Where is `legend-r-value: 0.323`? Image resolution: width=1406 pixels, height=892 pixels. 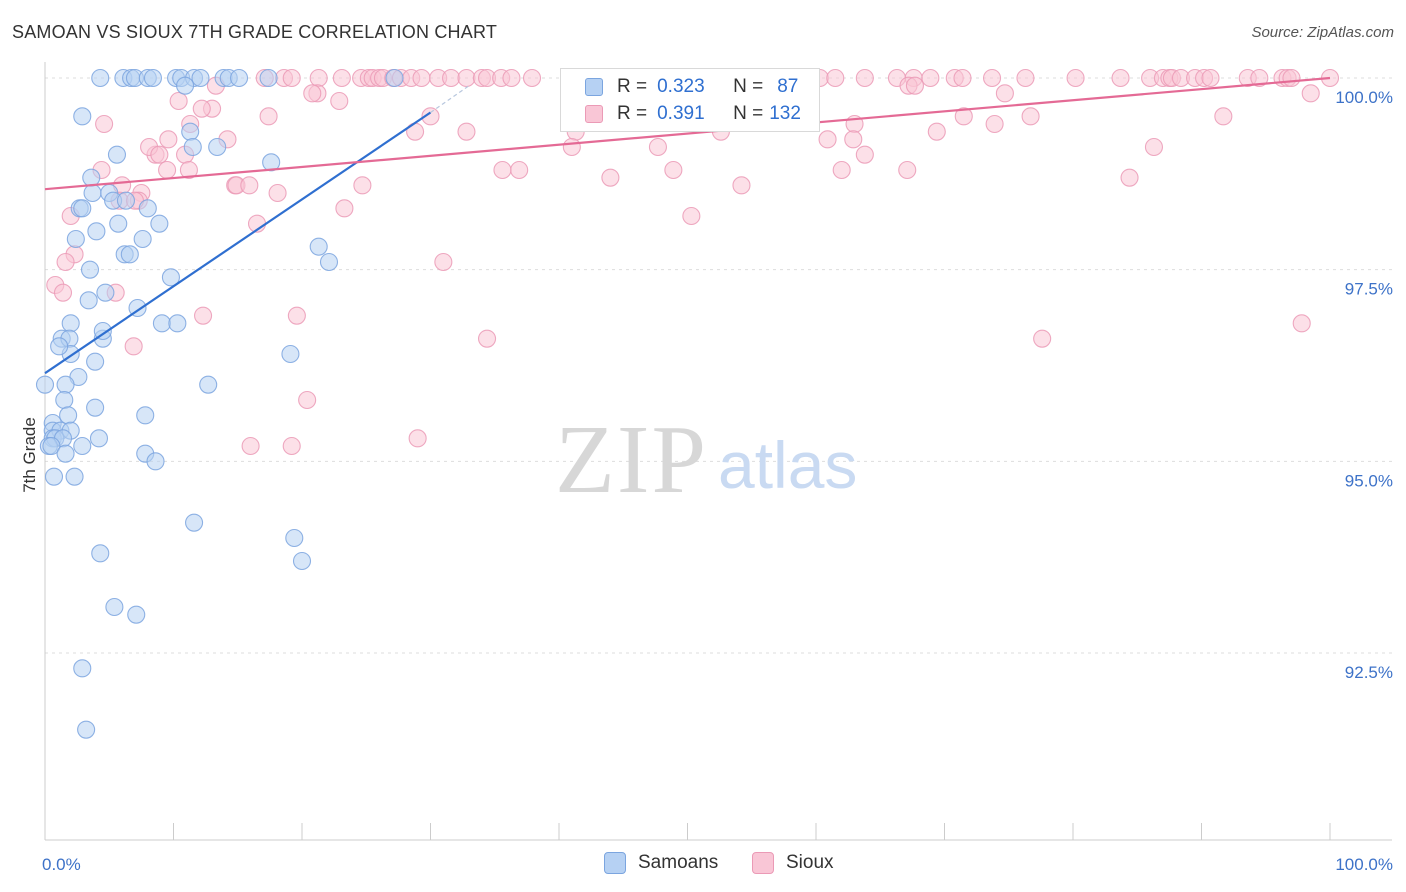 legend-r-value: 0.323 is located at coordinates (681, 86).